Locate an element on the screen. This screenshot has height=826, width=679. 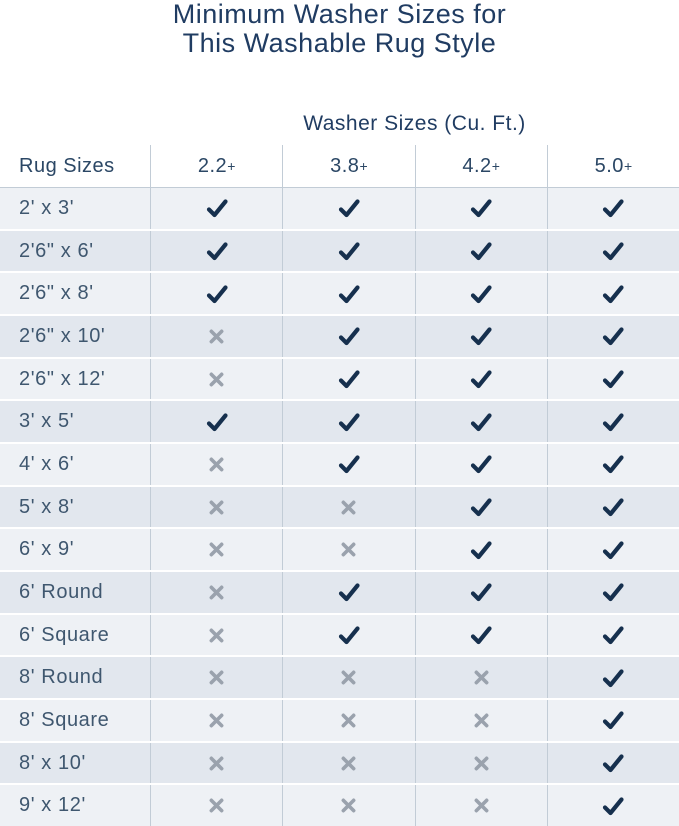
table-row: 5' x 8' is located at coordinates (339, 508).